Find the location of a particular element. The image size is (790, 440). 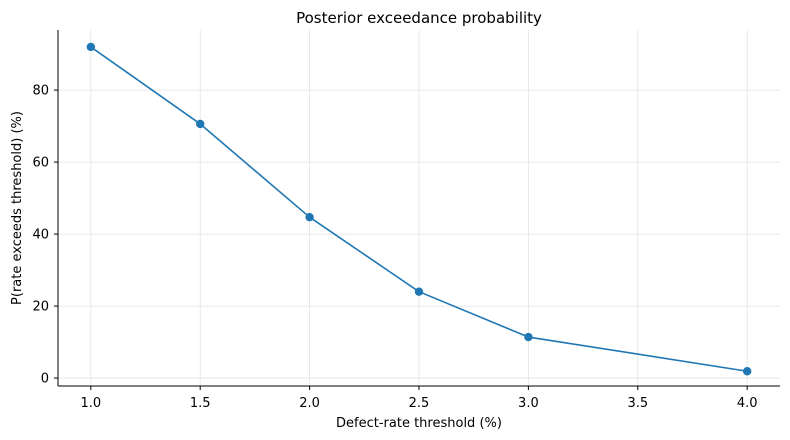

x-tick-label: 2.5 is located at coordinates (419, 403).